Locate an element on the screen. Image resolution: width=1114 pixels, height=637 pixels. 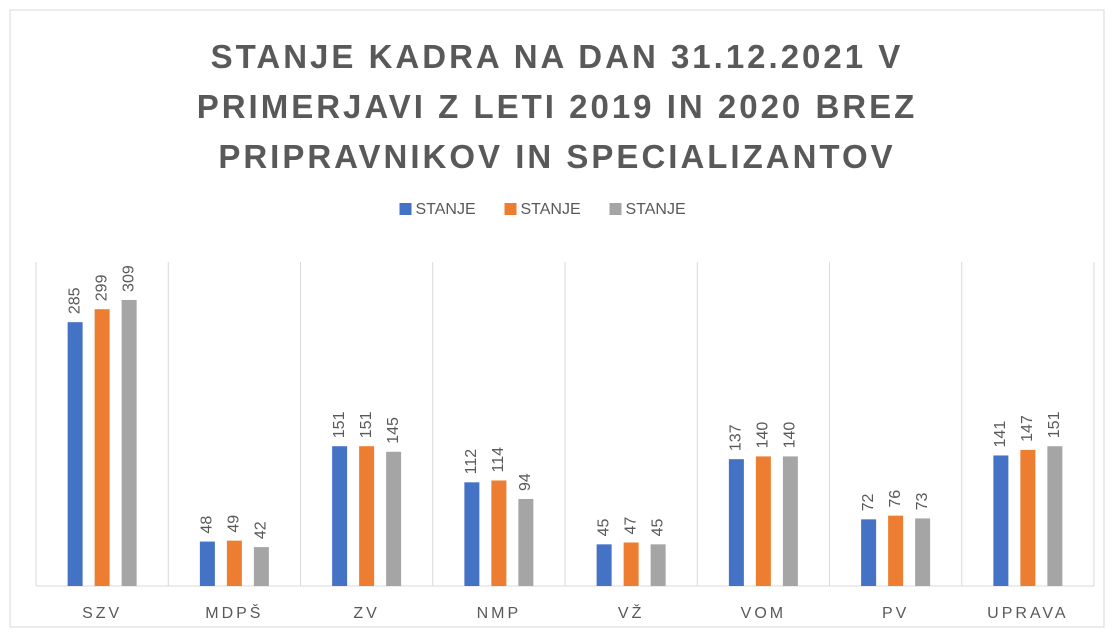
data-label: 72 is located at coordinates (868, 502).